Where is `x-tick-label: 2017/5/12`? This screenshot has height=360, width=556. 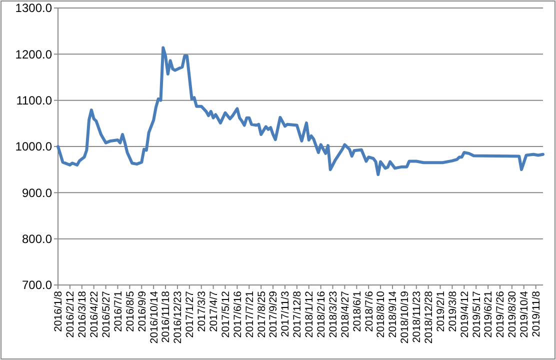 x-tick-label: 2017/5/12 is located at coordinates (226, 314).